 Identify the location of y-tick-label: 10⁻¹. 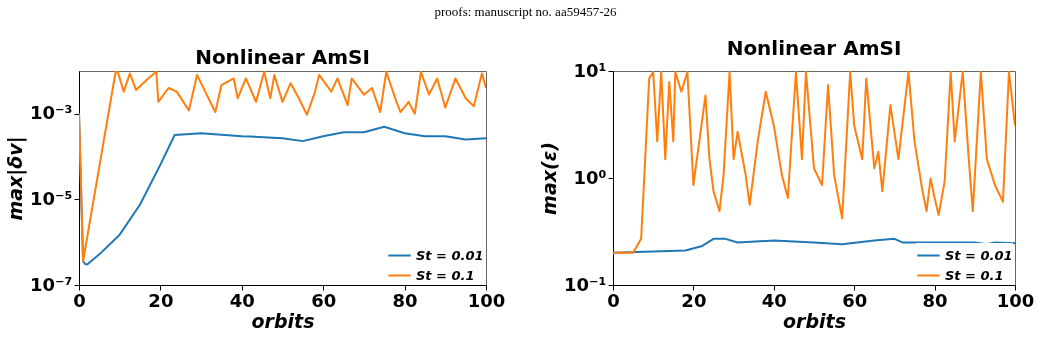
(585, 284).